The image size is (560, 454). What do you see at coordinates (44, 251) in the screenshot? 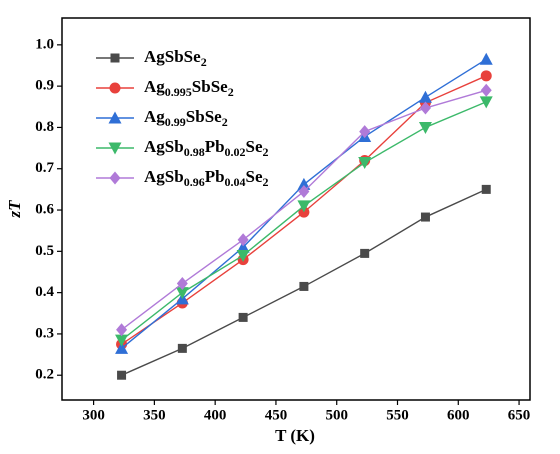
I see `y-tick-label: 0.5` at bounding box center [44, 251].